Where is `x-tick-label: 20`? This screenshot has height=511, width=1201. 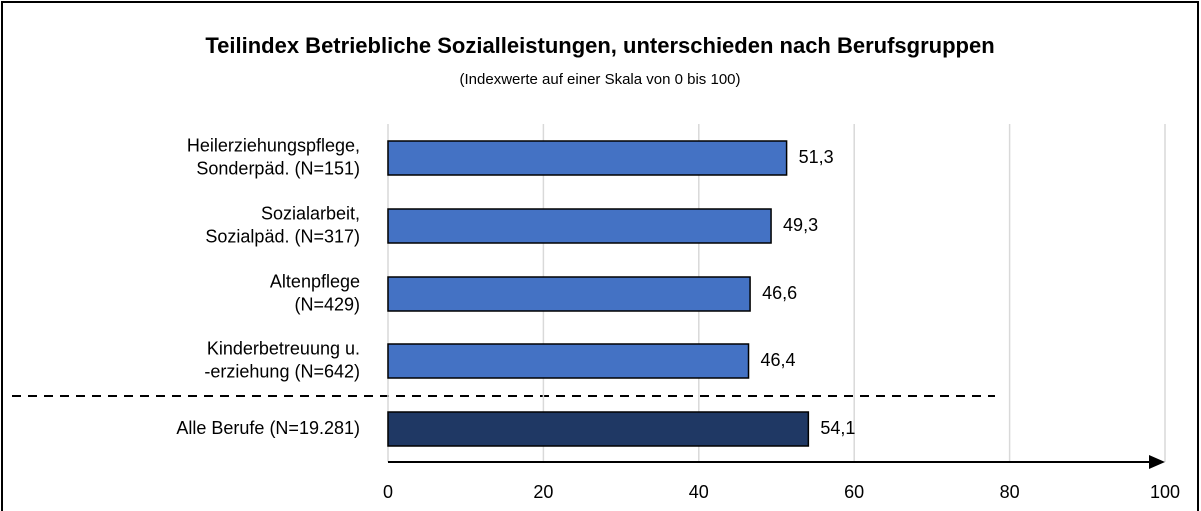
x-tick-label: 20 is located at coordinates (543, 492).